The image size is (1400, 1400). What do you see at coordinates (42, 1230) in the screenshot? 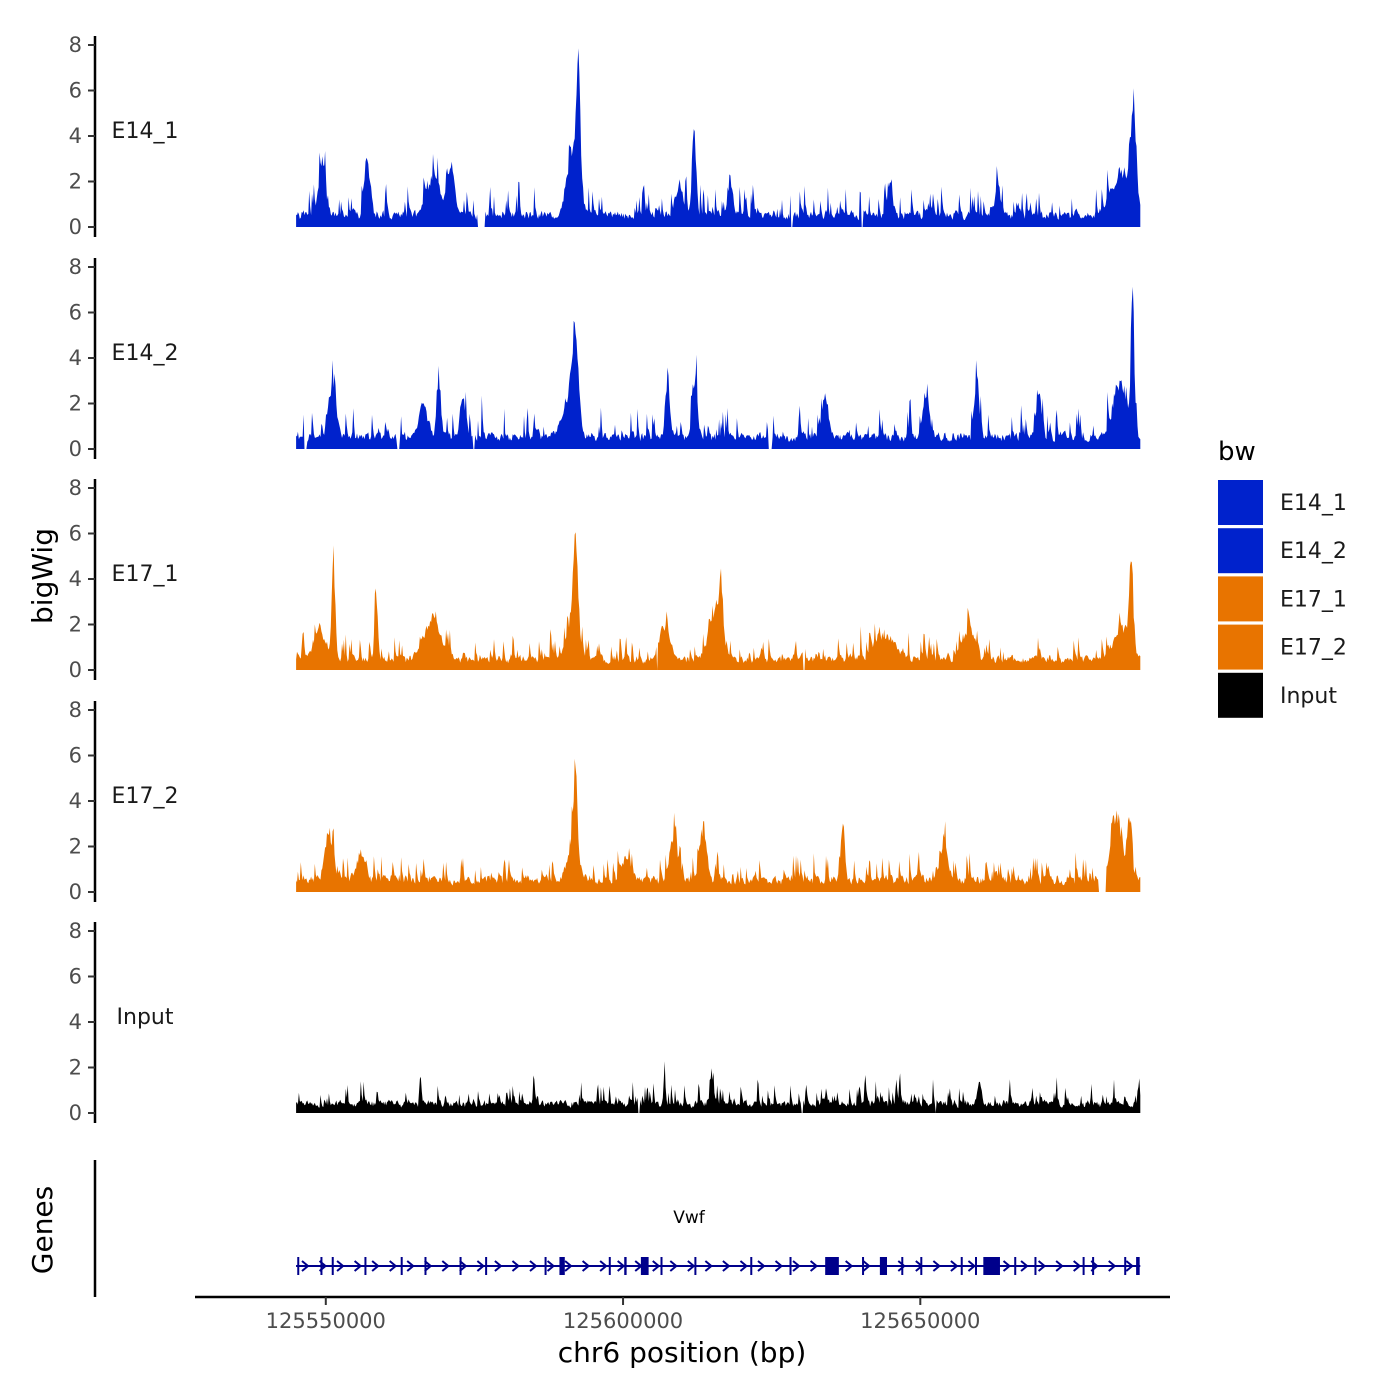
I see `genes-axis-title: Genes` at bounding box center [42, 1230].